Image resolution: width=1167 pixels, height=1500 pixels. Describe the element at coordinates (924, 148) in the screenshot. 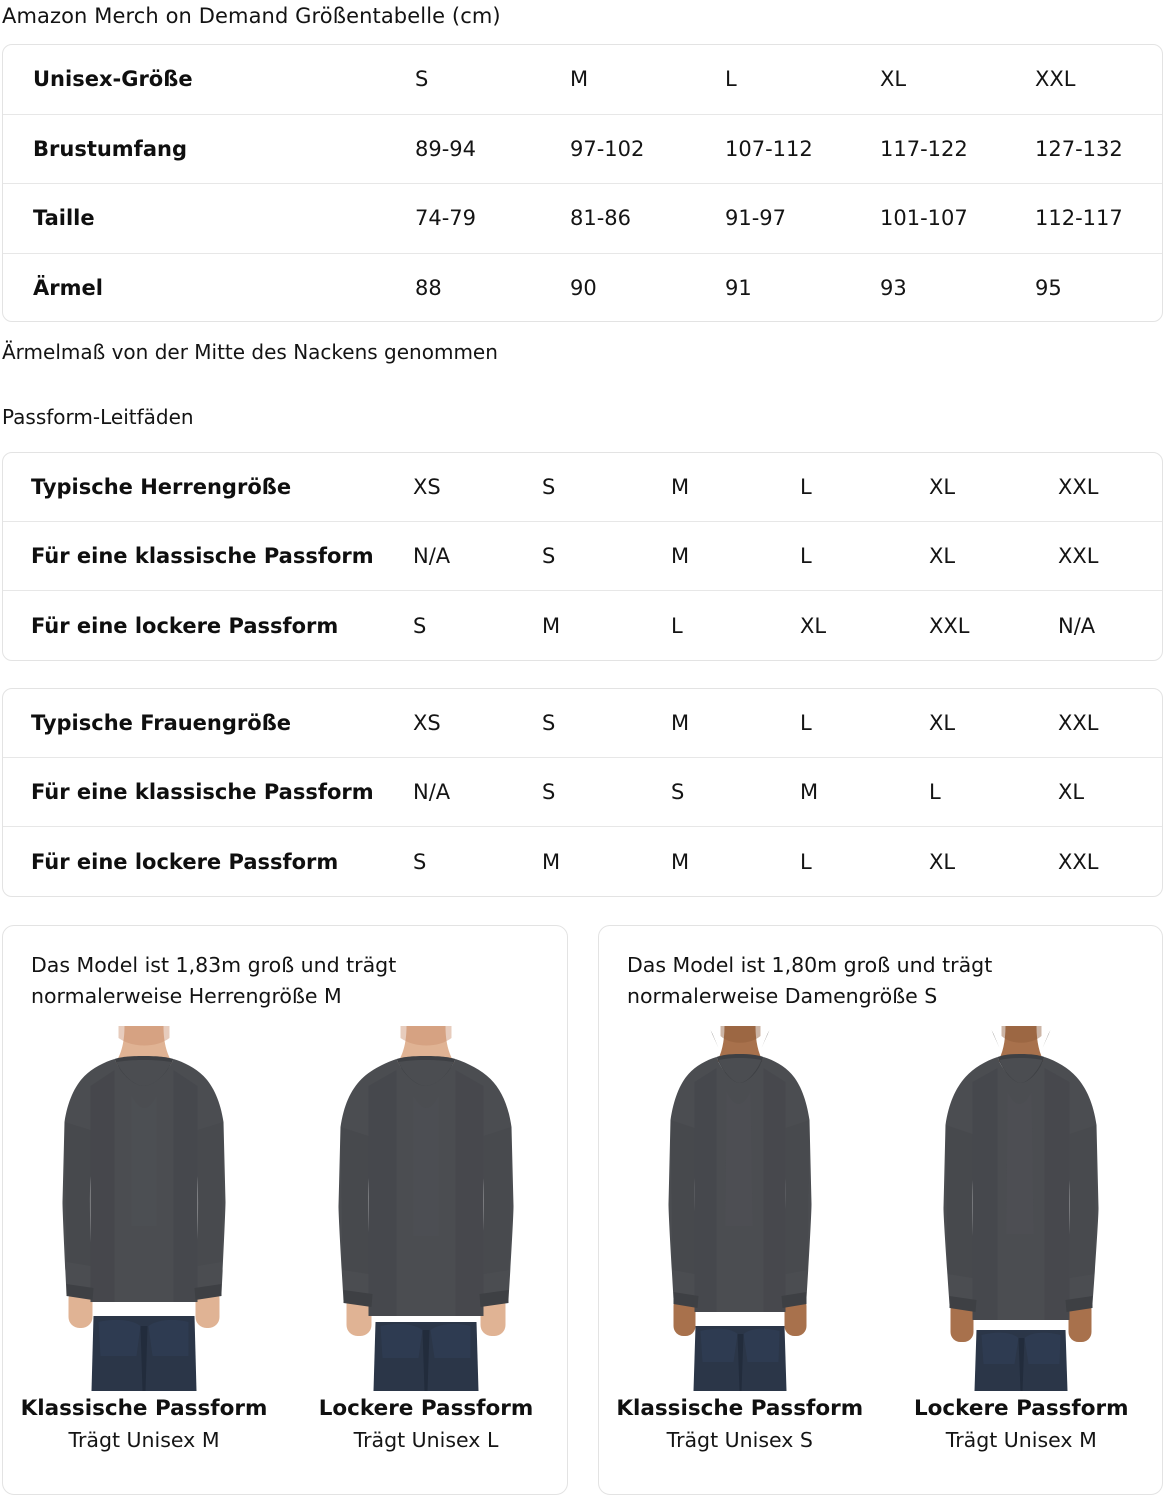

I see `chest-xl: 117-122` at that location.